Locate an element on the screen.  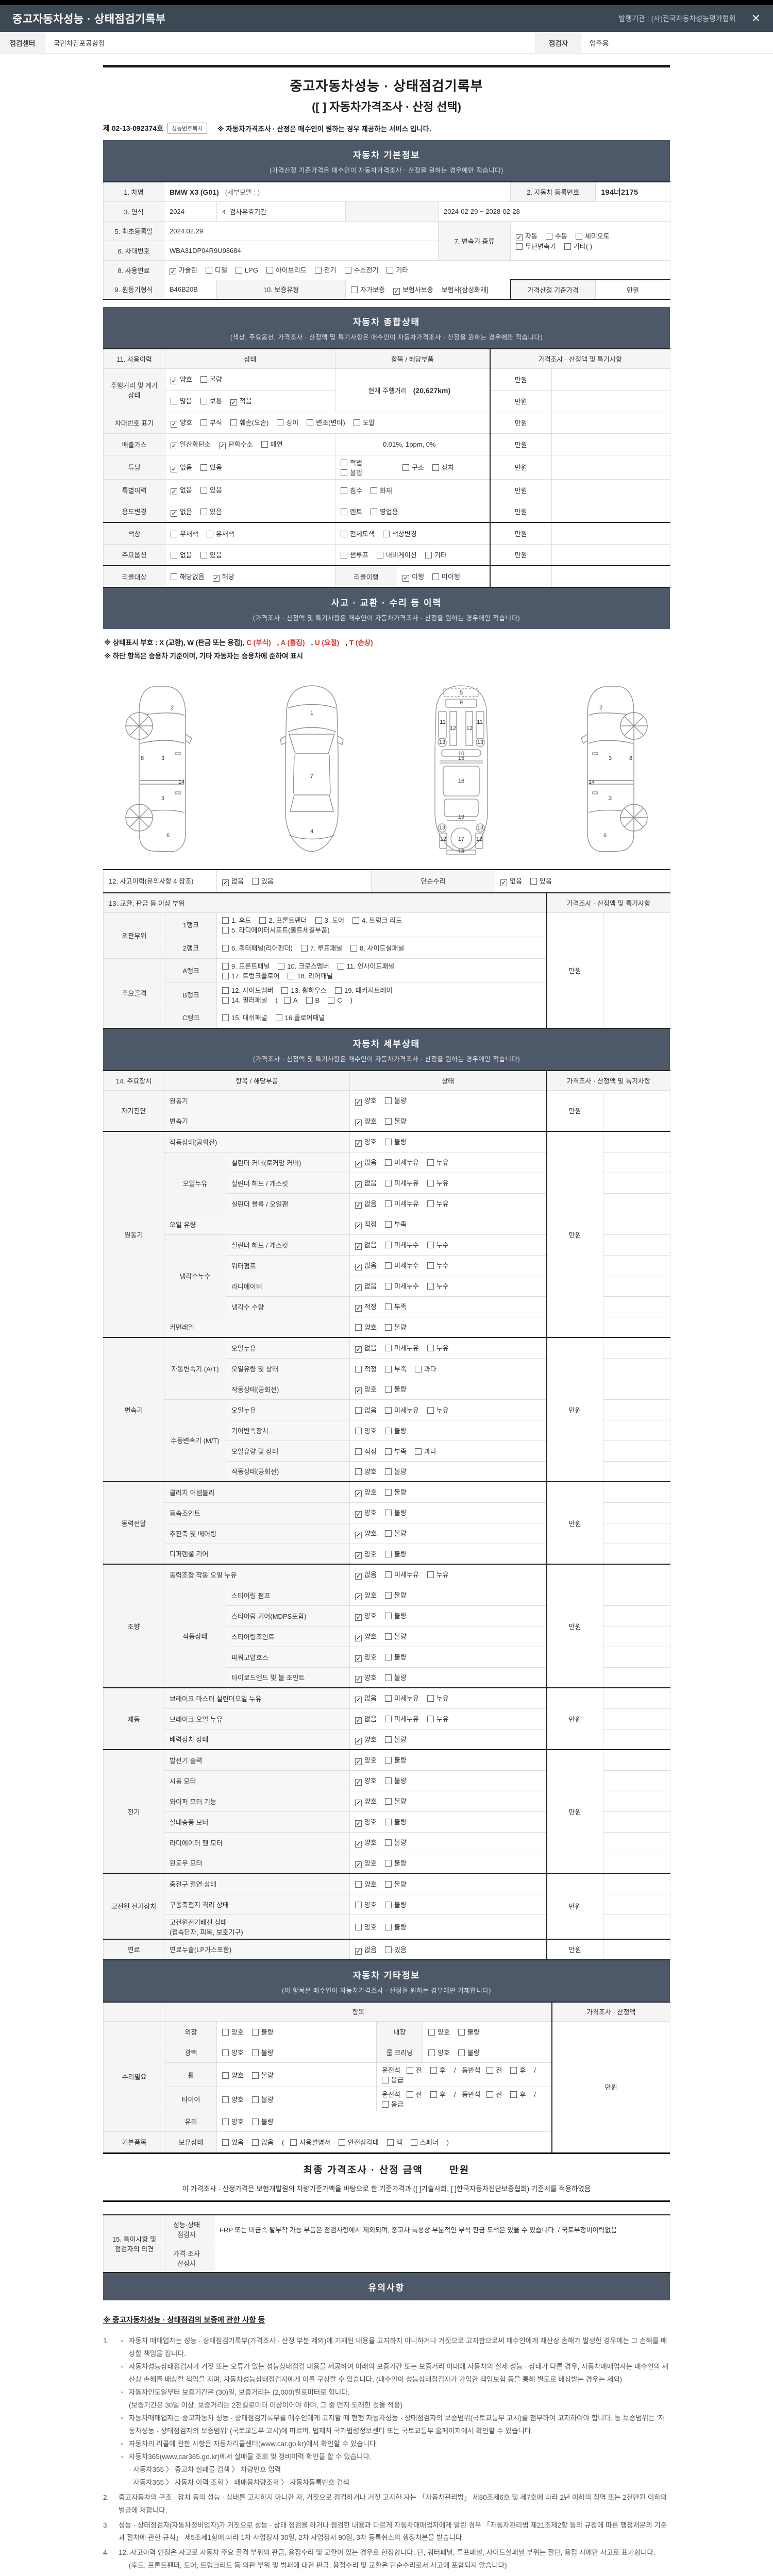
checkbox-option: ✓ 탄화수소 is located at coordinates (236, 444).